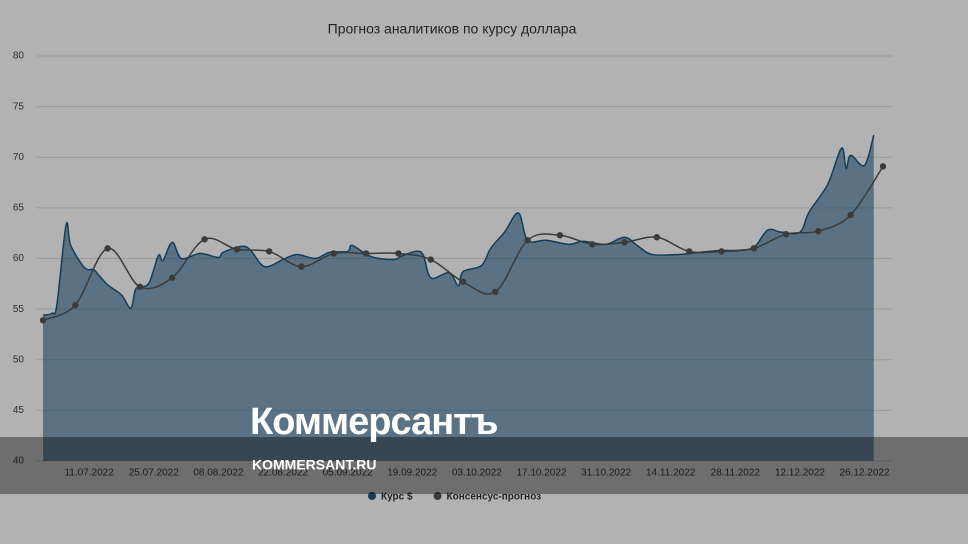 The height and width of the screenshot is (544, 968). What do you see at coordinates (412, 473) in the screenshot?
I see `x-tick-label: 19.09.2022` at bounding box center [412, 473].